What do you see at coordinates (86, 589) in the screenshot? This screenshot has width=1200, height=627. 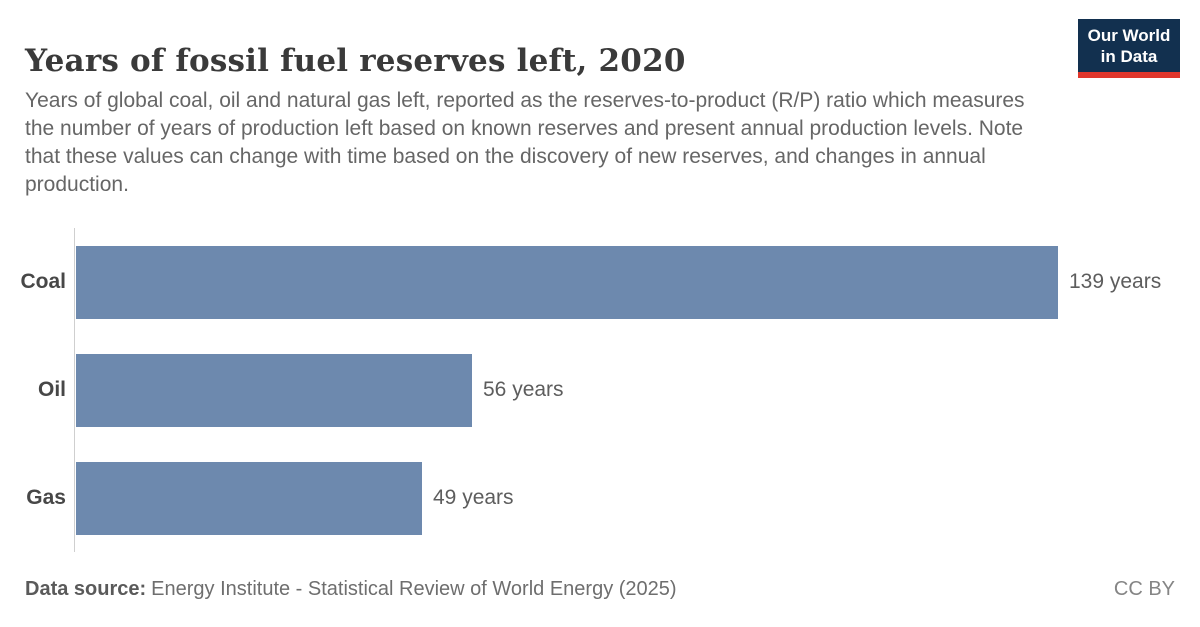 I see `data-source-label: Data source:` at bounding box center [86, 589].